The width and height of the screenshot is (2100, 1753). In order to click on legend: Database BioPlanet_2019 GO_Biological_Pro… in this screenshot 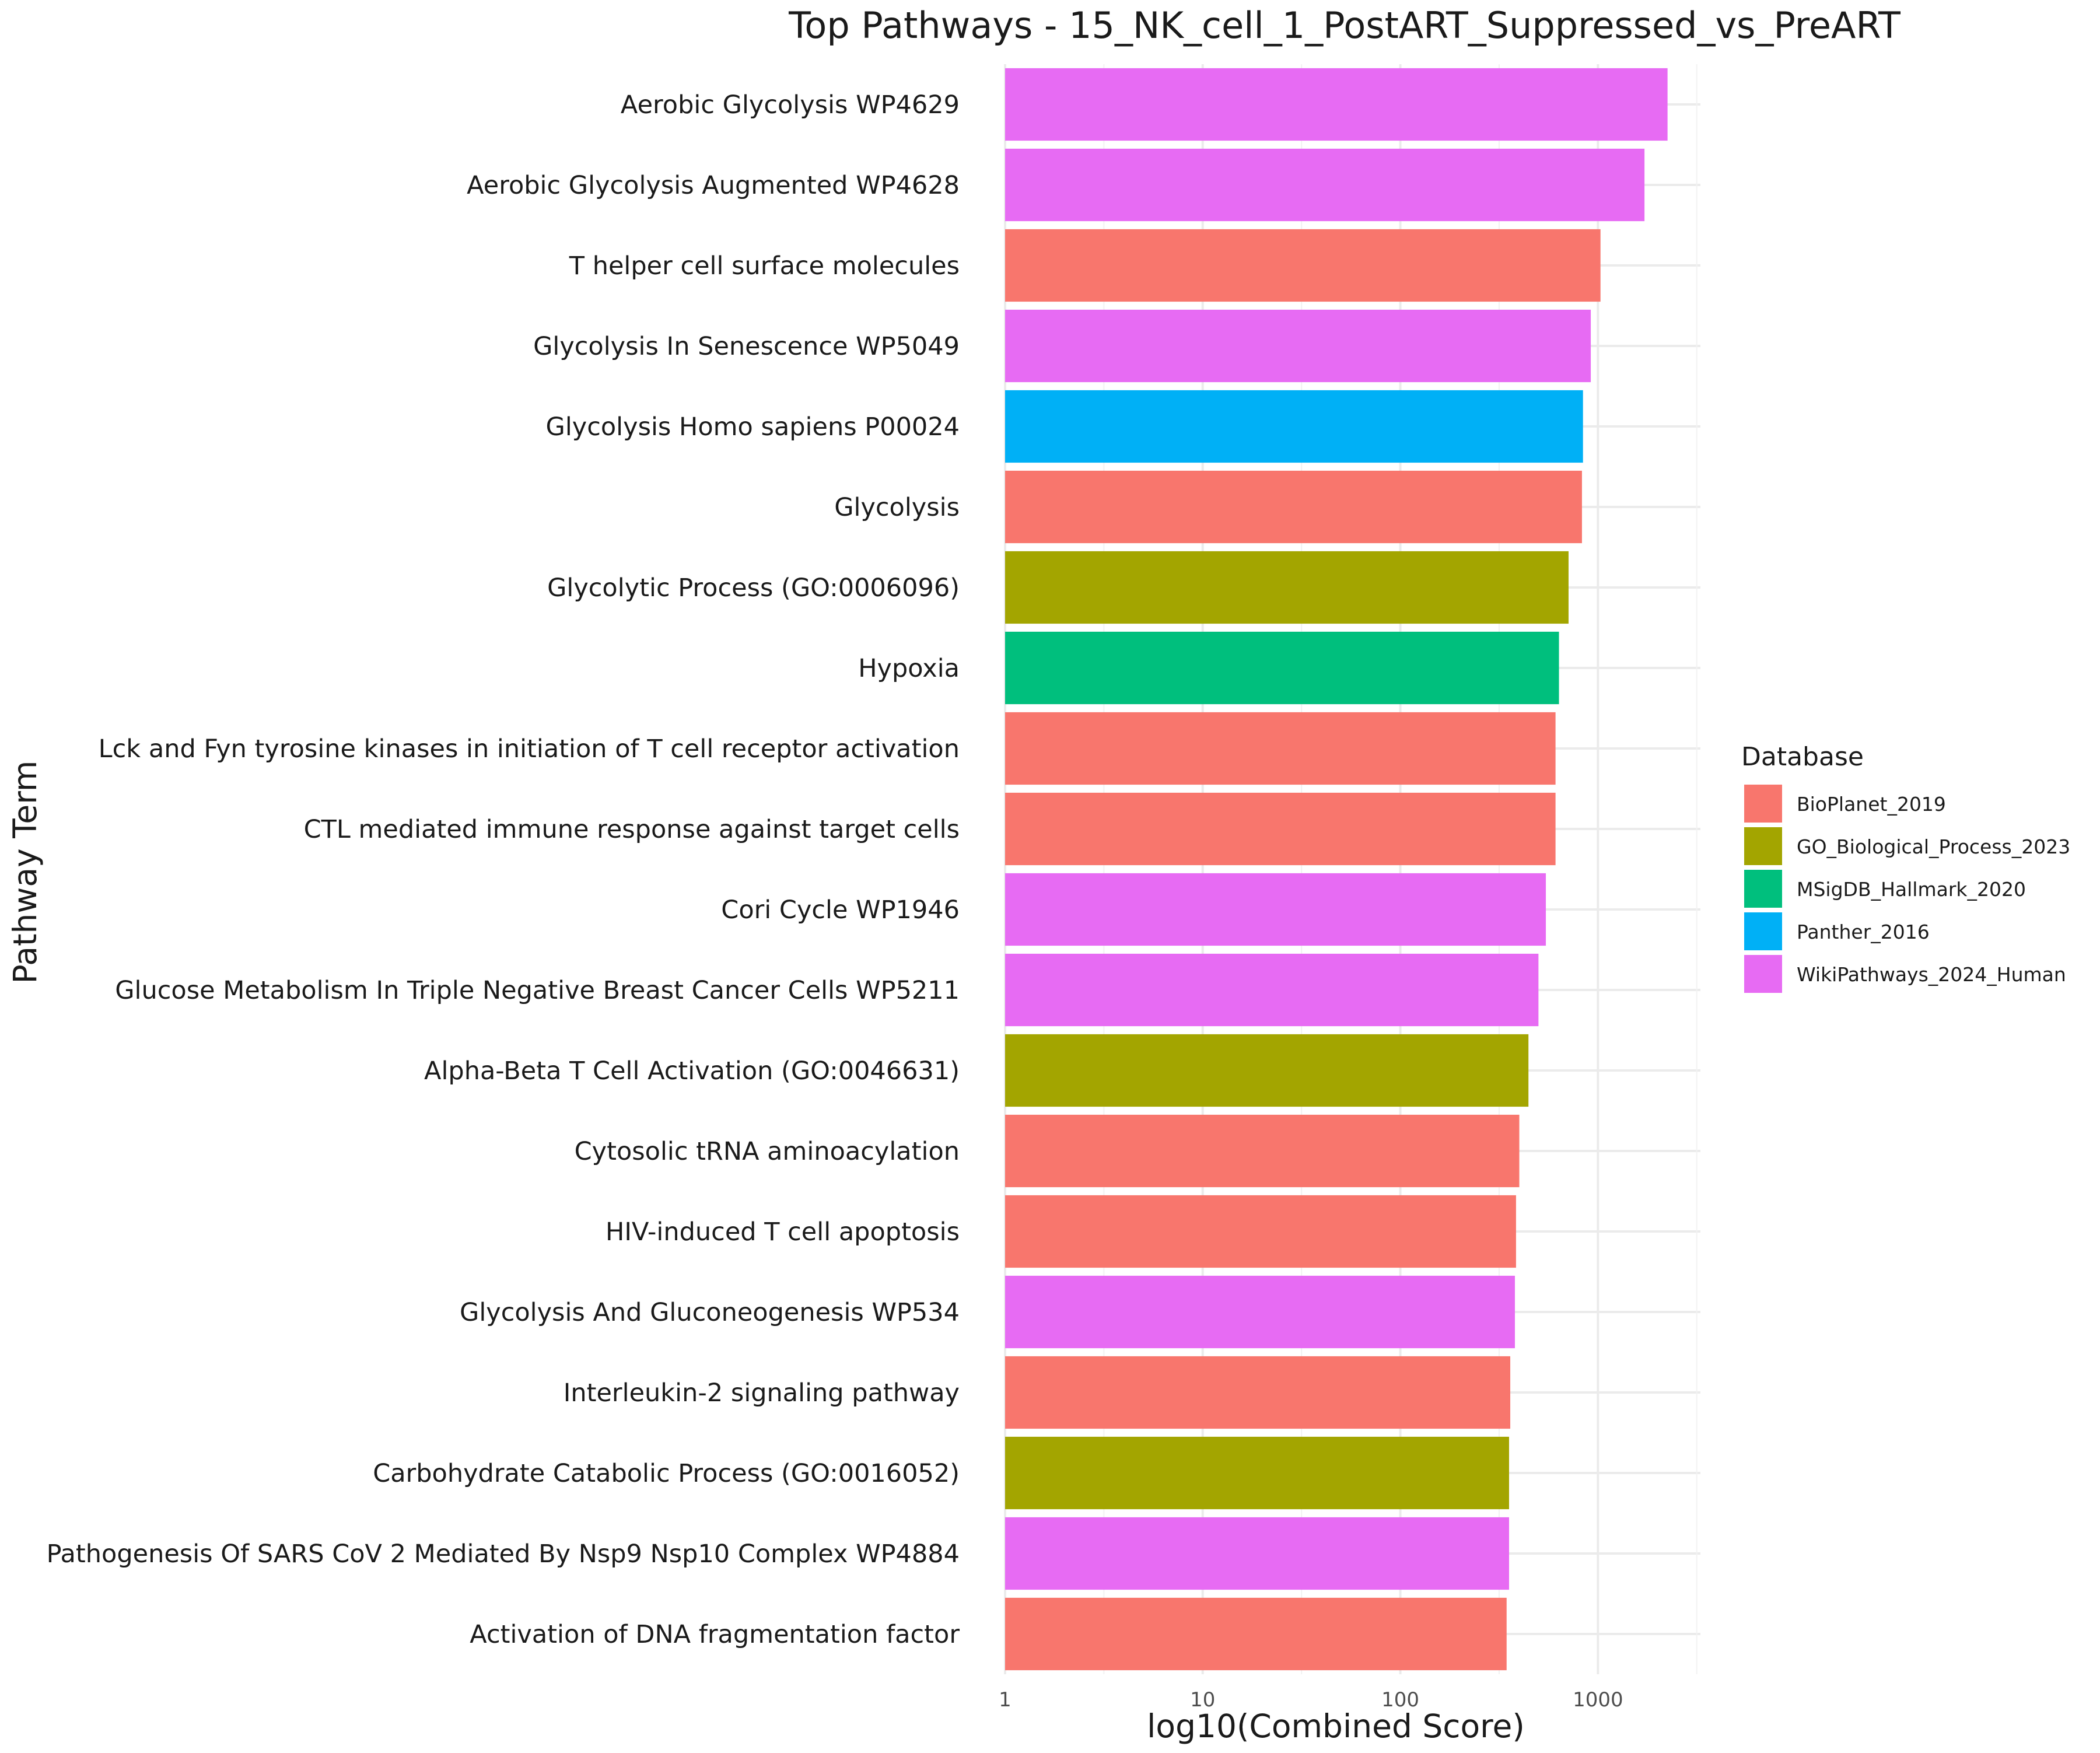, I will do `click(1905, 867)`.